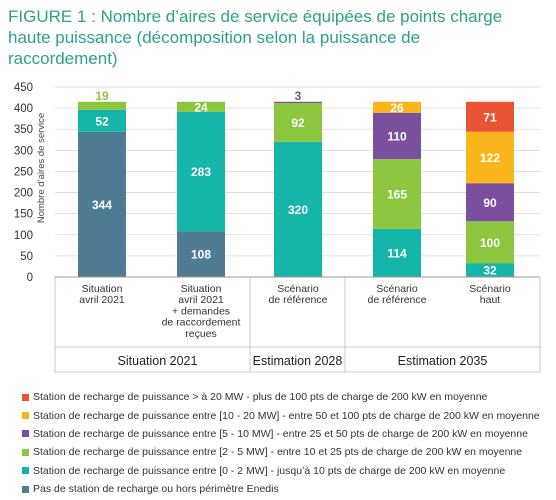 The height and width of the screenshot is (500, 556). Describe the element at coordinates (490, 300) in the screenshot. I see `x-tick-label: haut` at that location.